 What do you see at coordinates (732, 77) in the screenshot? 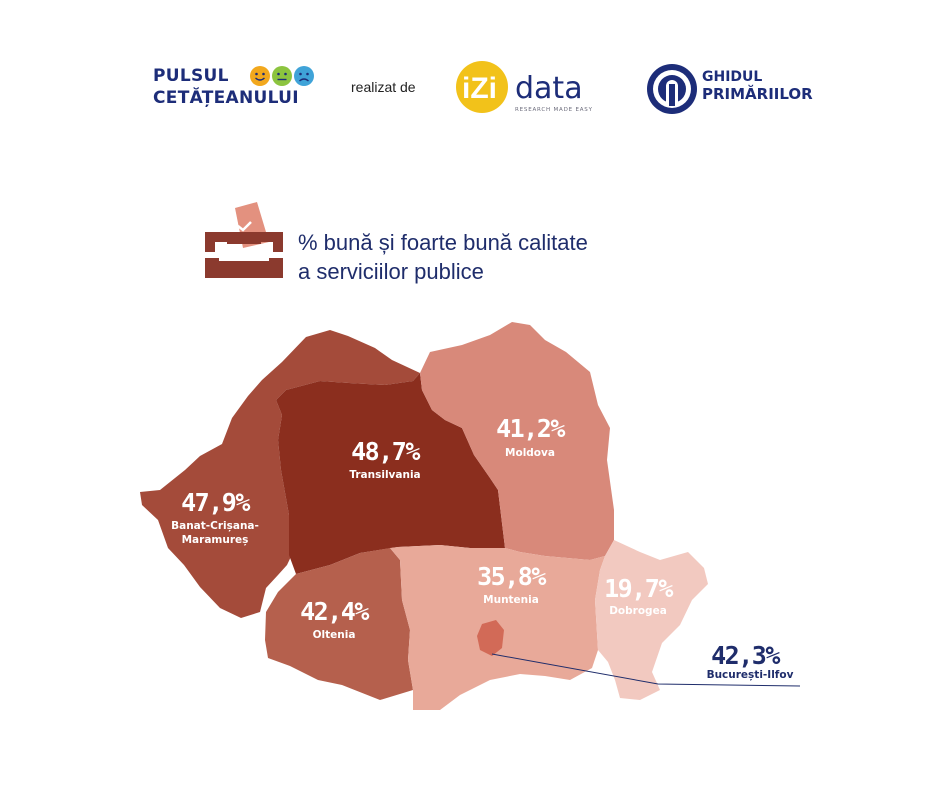
I see `ghidul-line1: GHIDUL` at bounding box center [732, 77].